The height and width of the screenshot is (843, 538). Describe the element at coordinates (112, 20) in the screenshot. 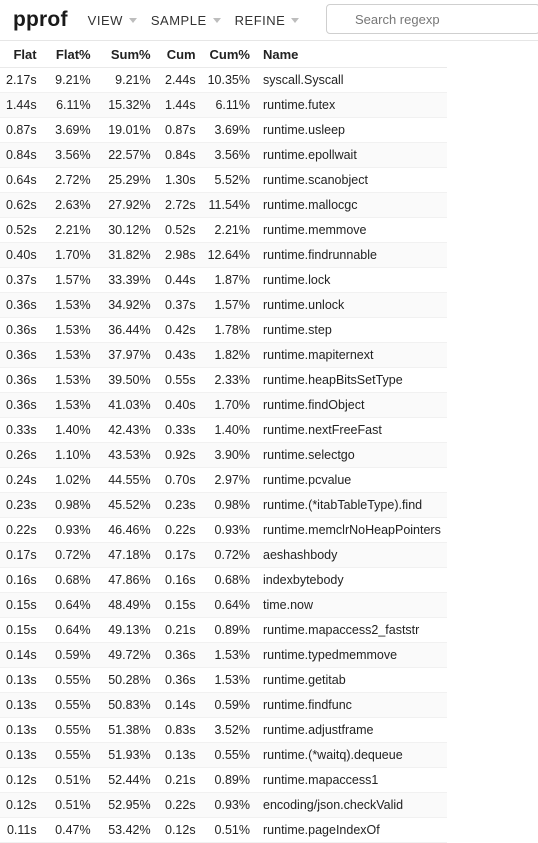

I see `view-menu: VIEW` at that location.